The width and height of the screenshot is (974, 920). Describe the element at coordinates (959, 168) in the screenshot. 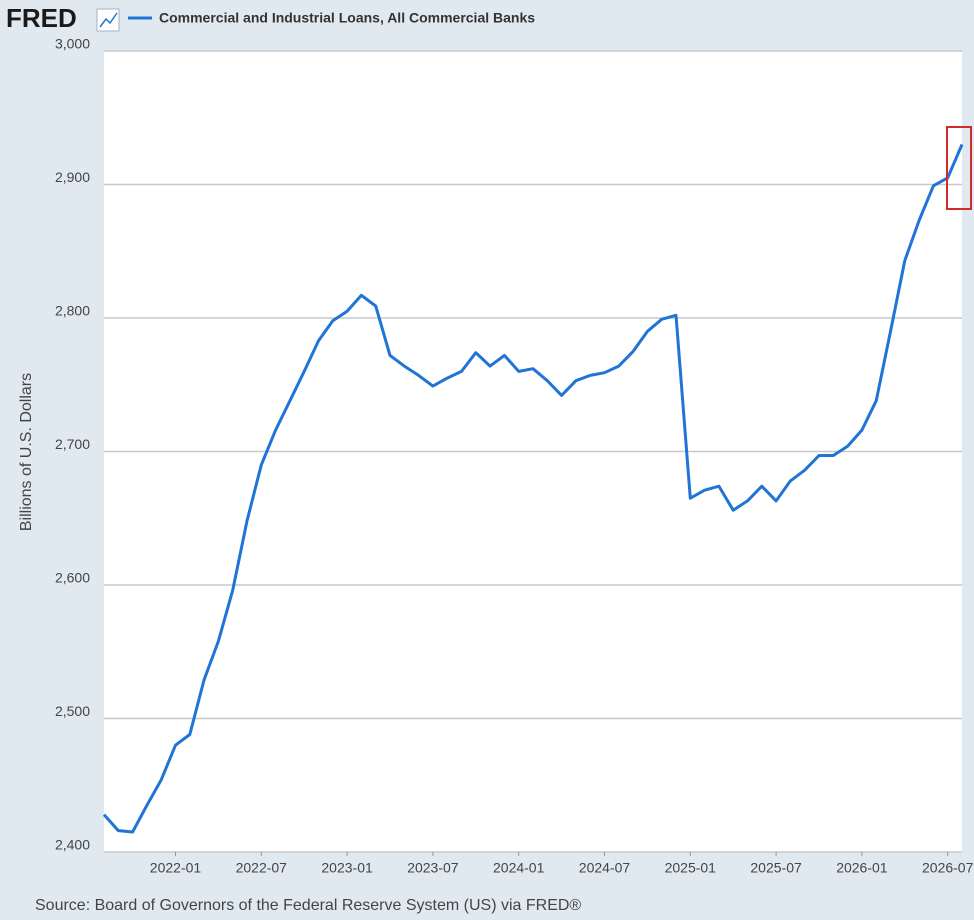

I see `highlight-box` at that location.